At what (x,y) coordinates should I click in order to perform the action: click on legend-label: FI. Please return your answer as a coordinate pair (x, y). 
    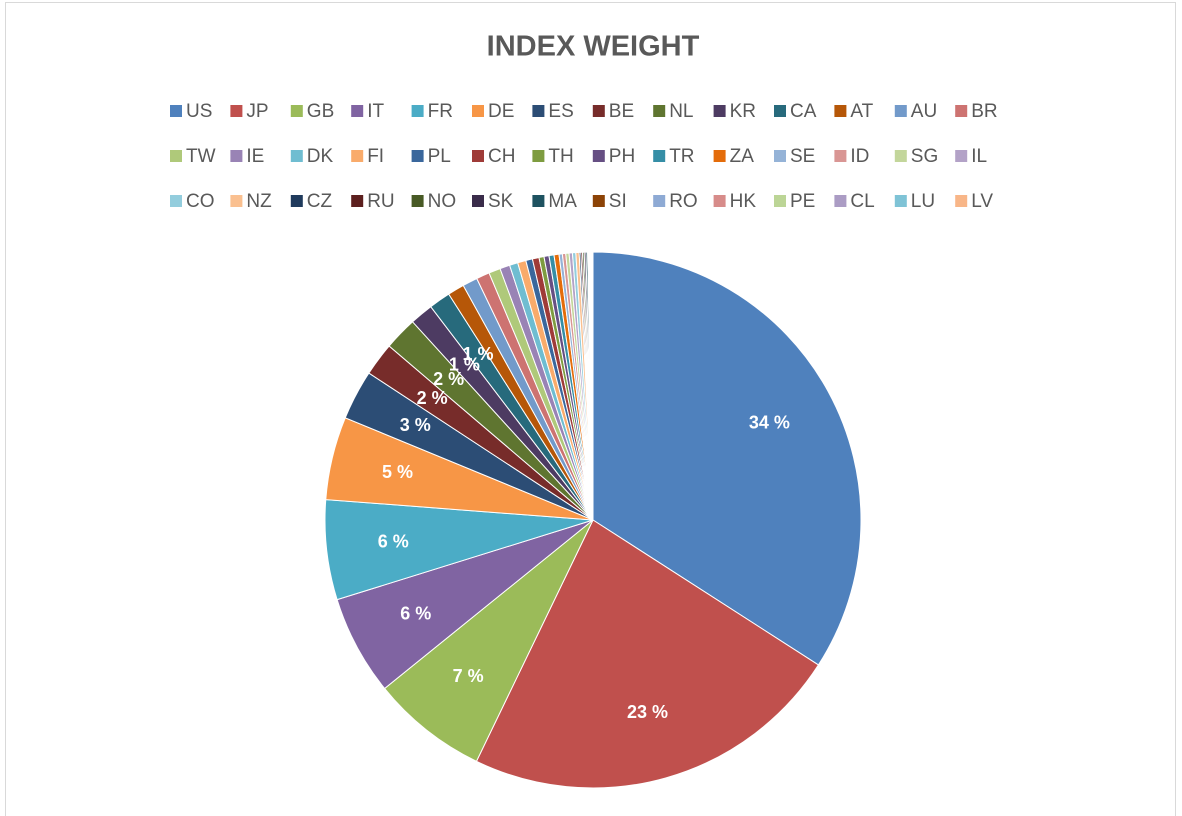
    Looking at the image, I should click on (375, 156).